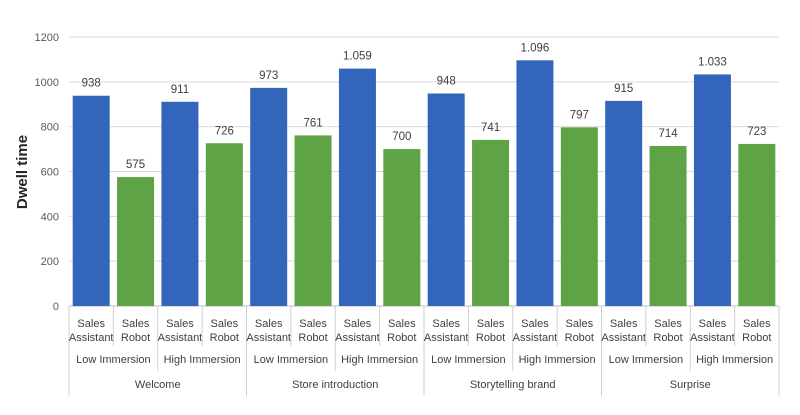  What do you see at coordinates (579, 115) in the screenshot?
I see `data-label: 797` at bounding box center [579, 115].